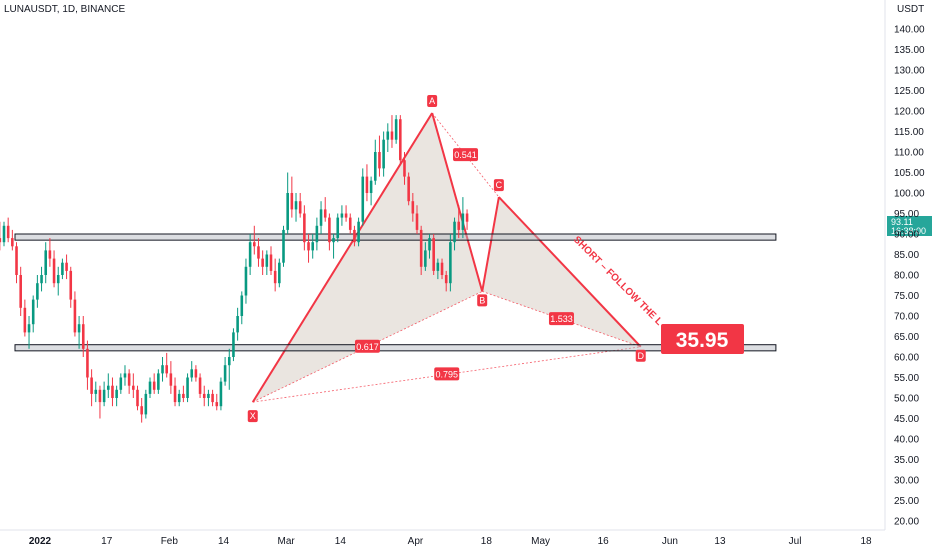 The image size is (932, 550). Describe the element at coordinates (465, 155) in the screenshot. I see `ratio-label: 0.541` at that location.